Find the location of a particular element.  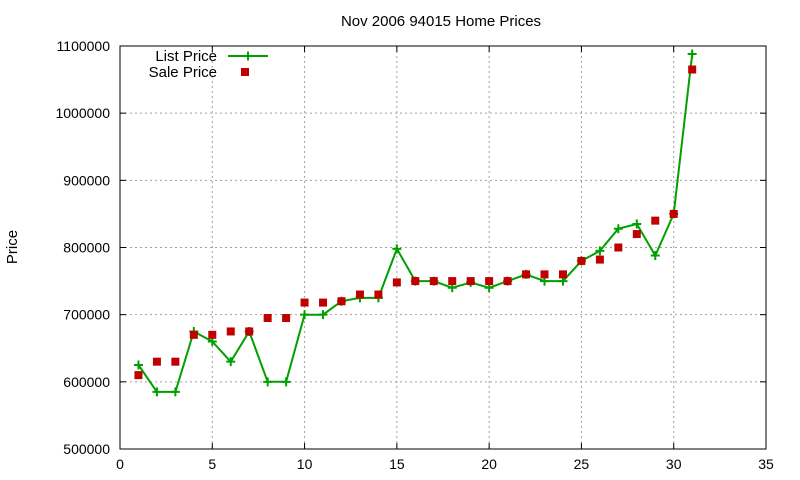

x-tick-label: 5 is located at coordinates (212, 464).